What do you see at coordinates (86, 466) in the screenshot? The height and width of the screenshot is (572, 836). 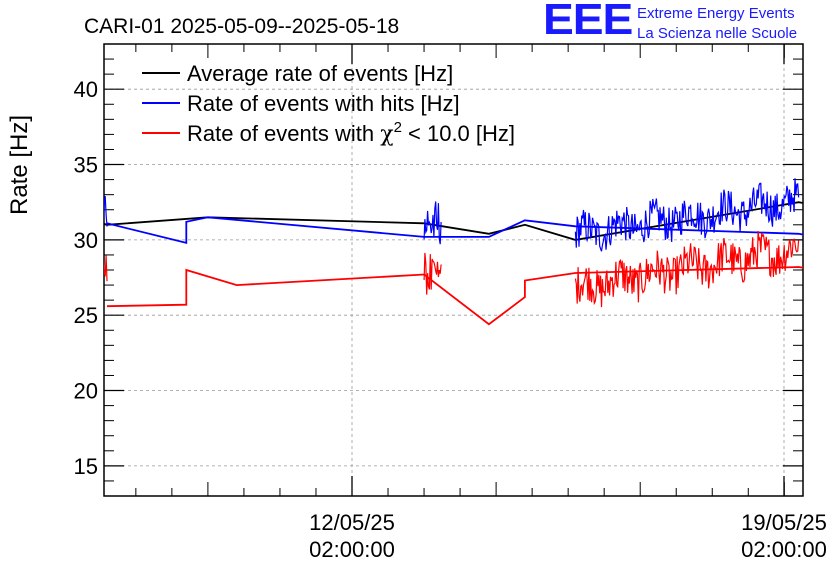 I see `y-tick-label: 15` at bounding box center [86, 466].